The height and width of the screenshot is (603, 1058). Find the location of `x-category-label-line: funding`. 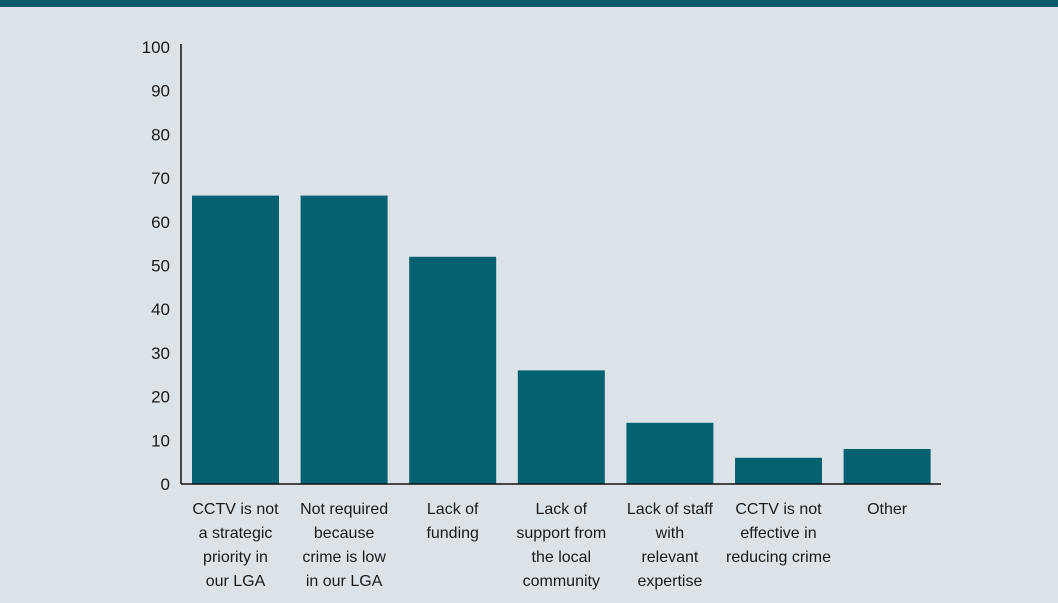

x-category-label-line: funding is located at coordinates (452, 533).